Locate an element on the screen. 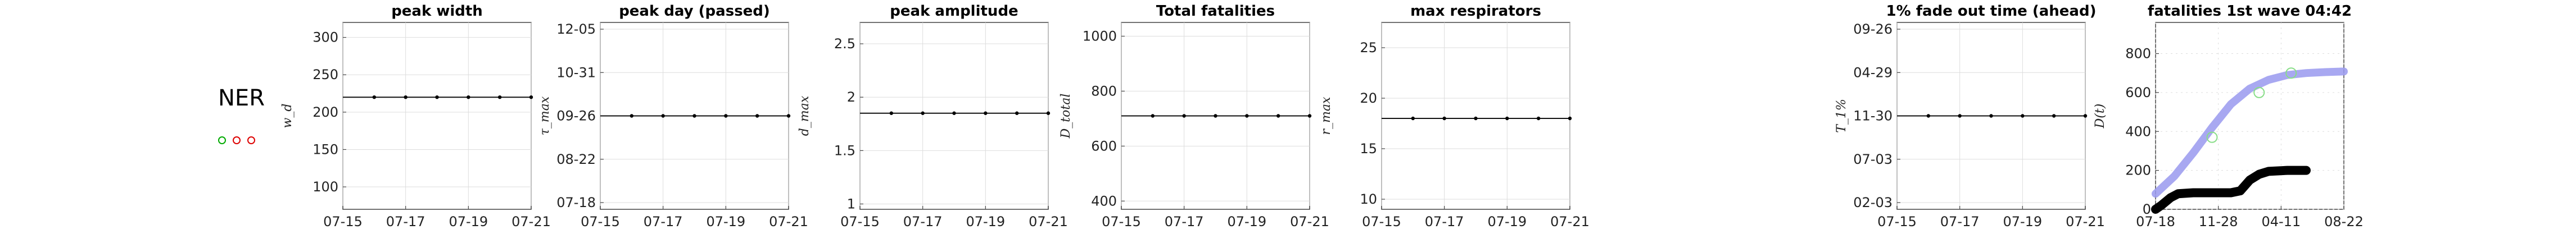 The image size is (2576, 234). y-tick-label: 250 is located at coordinates (326, 74).